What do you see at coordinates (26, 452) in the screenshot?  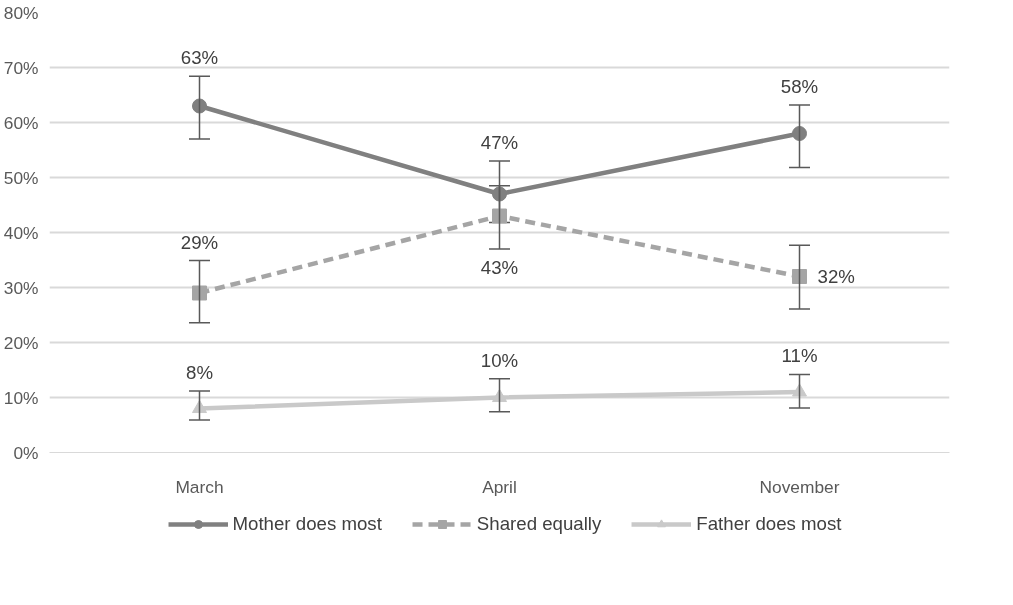 I see `y-tick-label: 0%` at bounding box center [26, 452].